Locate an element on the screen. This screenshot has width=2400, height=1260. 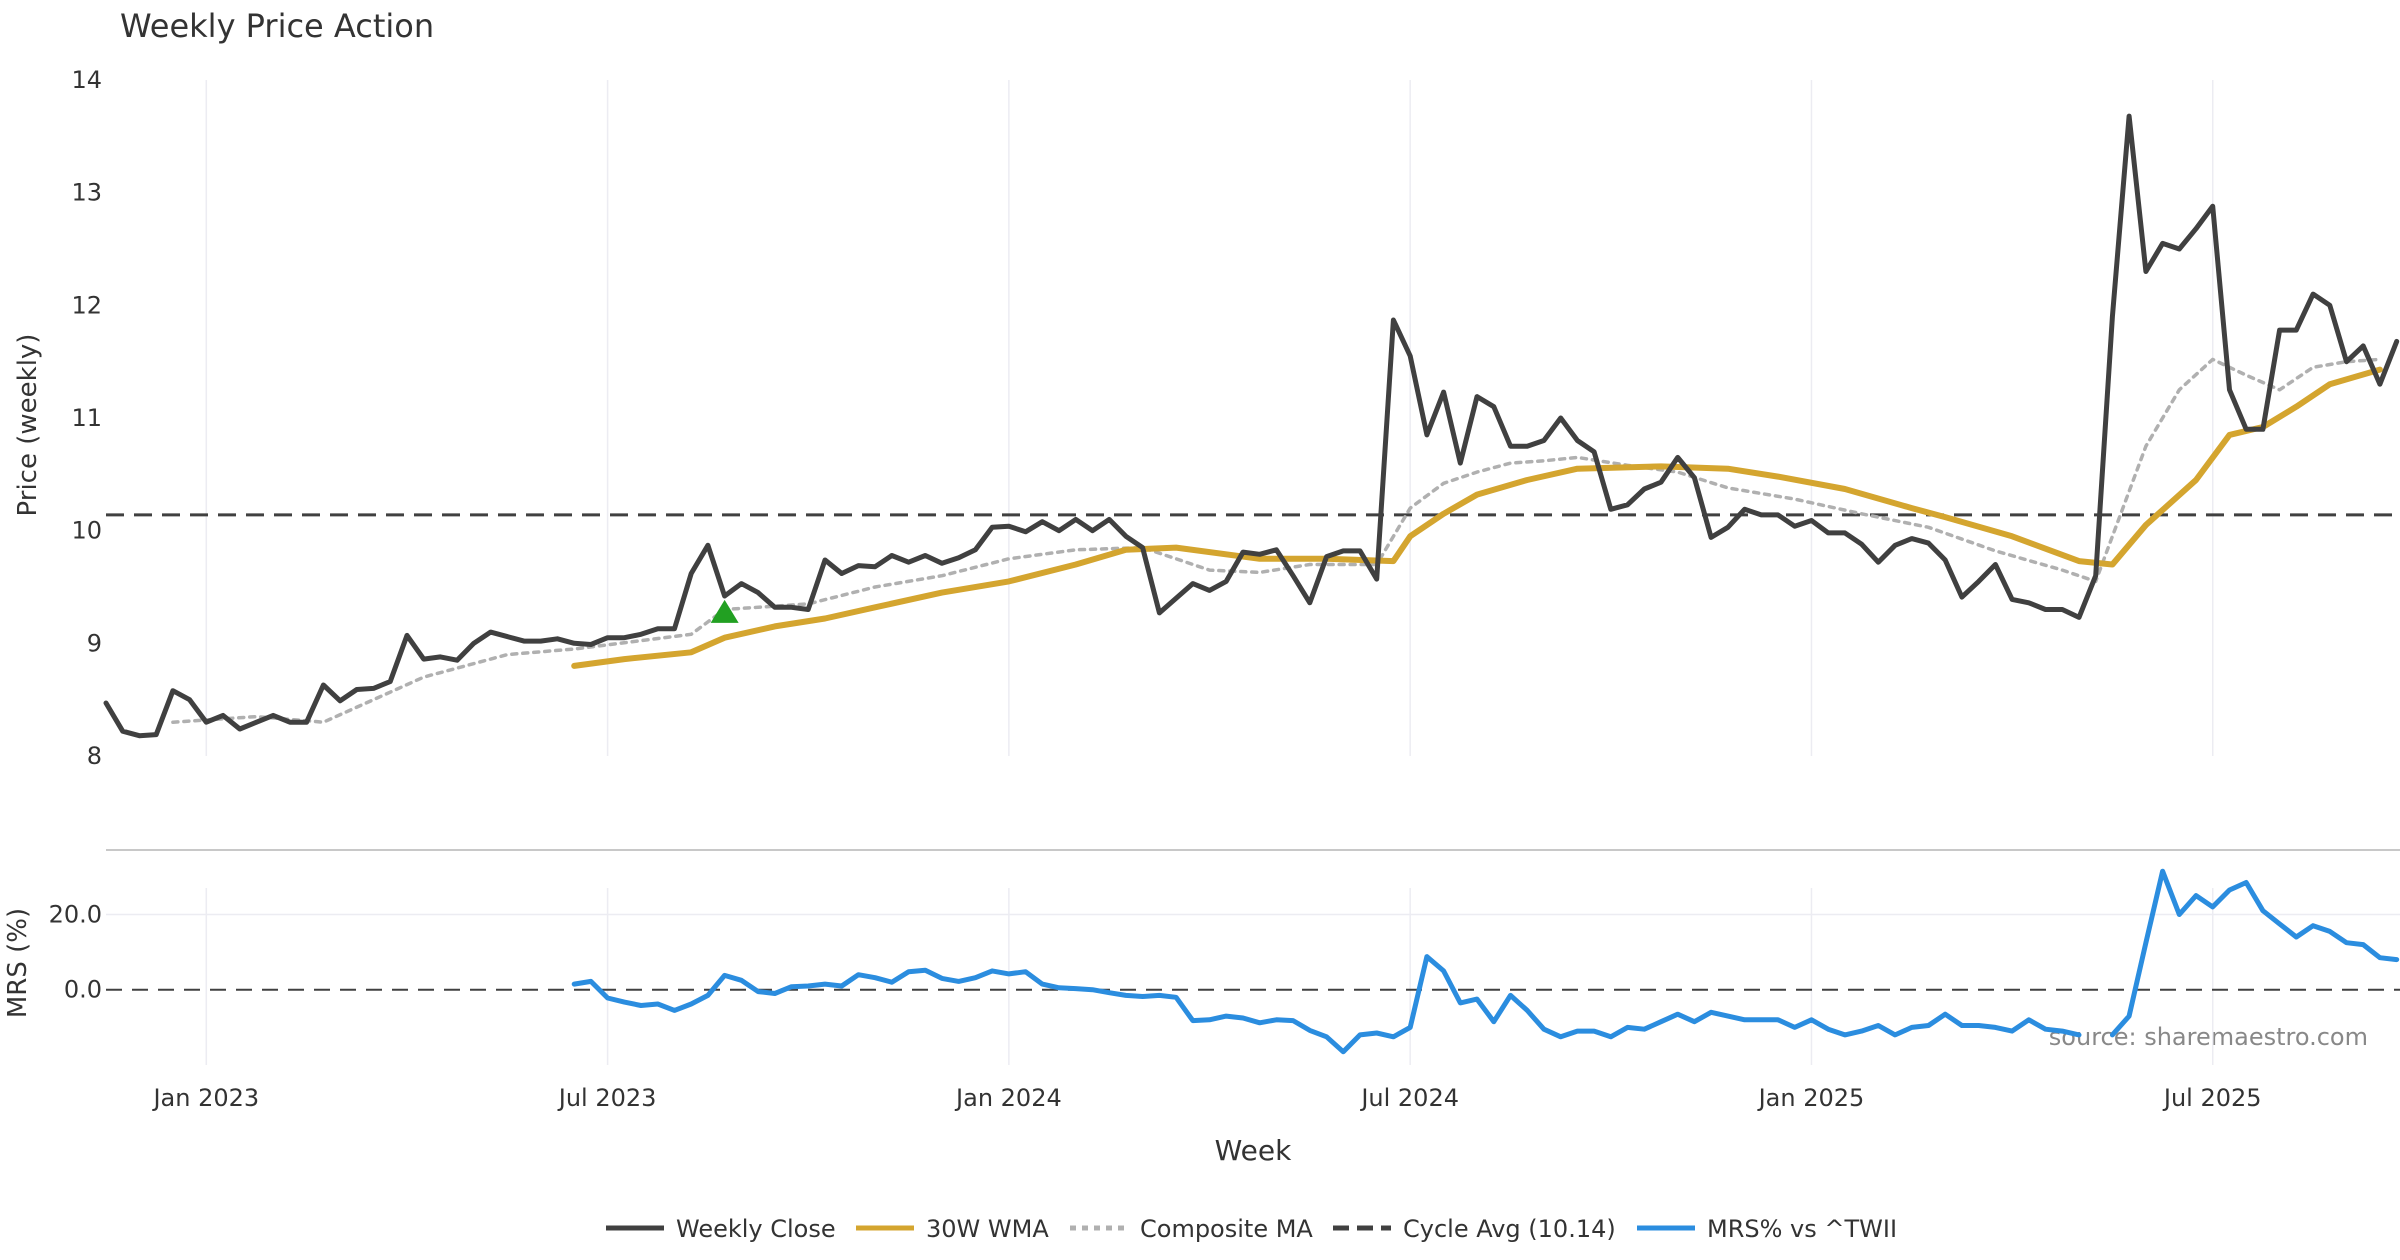
mrs-tick-label: 20.0 is located at coordinates (75, 914).